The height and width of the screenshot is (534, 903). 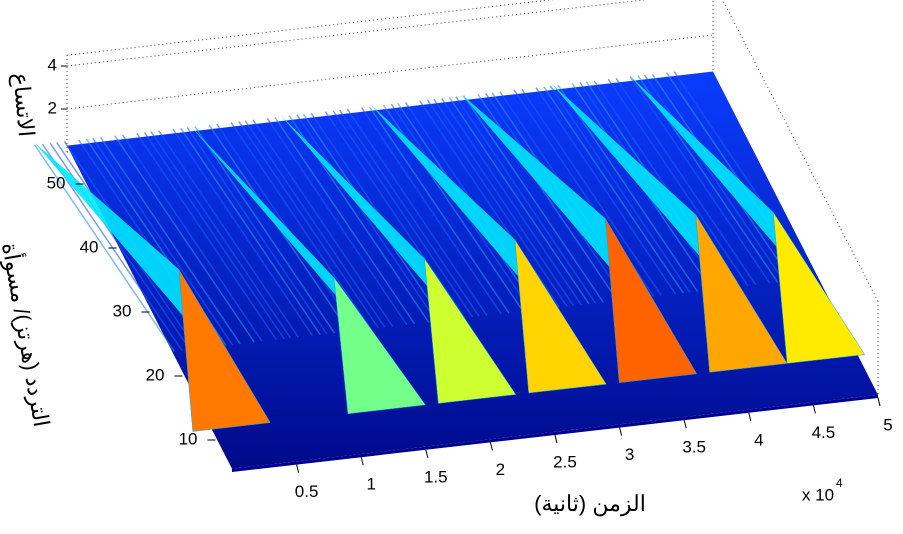 I want to click on x-tick-label: 2, so click(x=500, y=469).